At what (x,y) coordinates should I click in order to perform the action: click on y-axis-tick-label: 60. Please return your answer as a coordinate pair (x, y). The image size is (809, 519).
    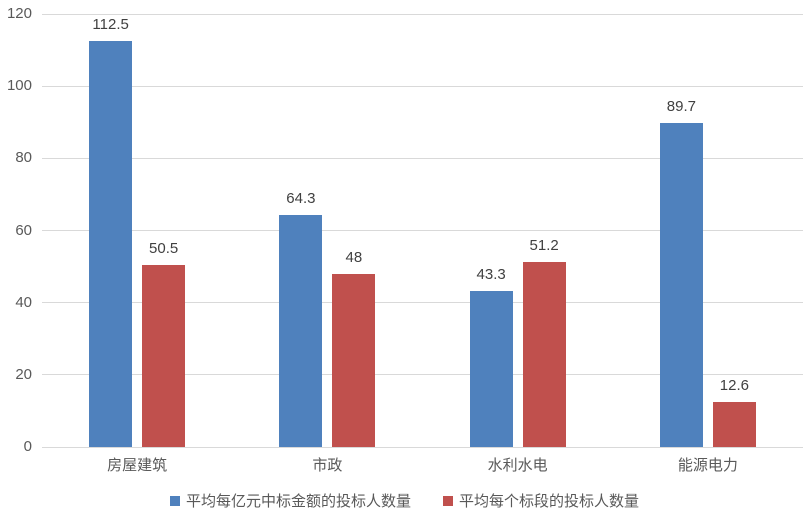
    Looking at the image, I should click on (23, 230).